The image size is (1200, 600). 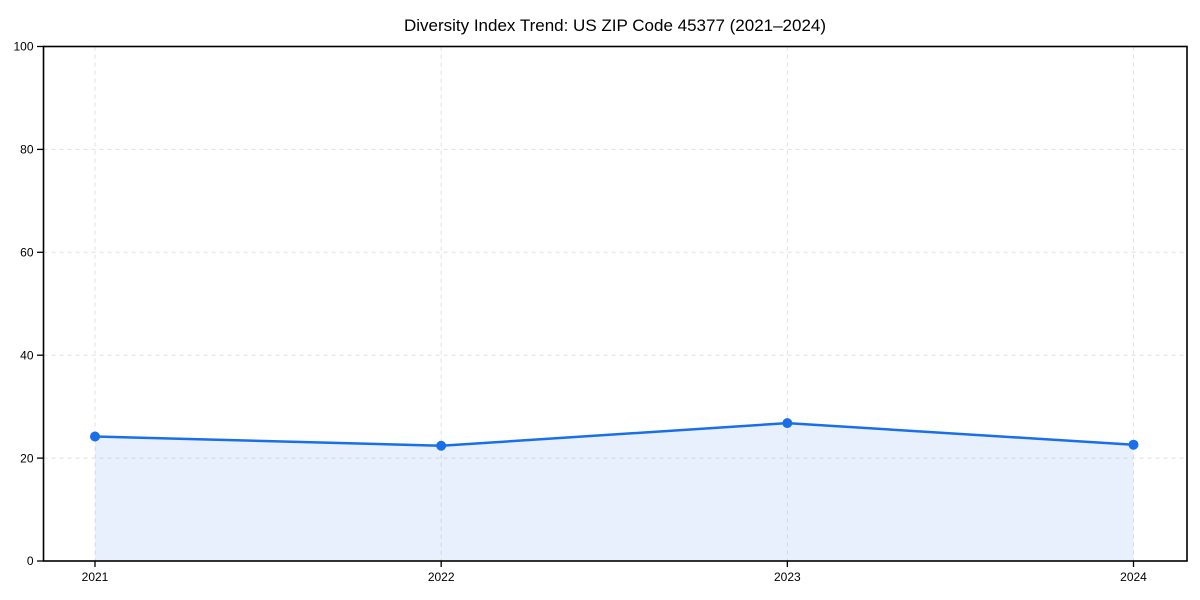 I want to click on data-point-2022, so click(x=441, y=445).